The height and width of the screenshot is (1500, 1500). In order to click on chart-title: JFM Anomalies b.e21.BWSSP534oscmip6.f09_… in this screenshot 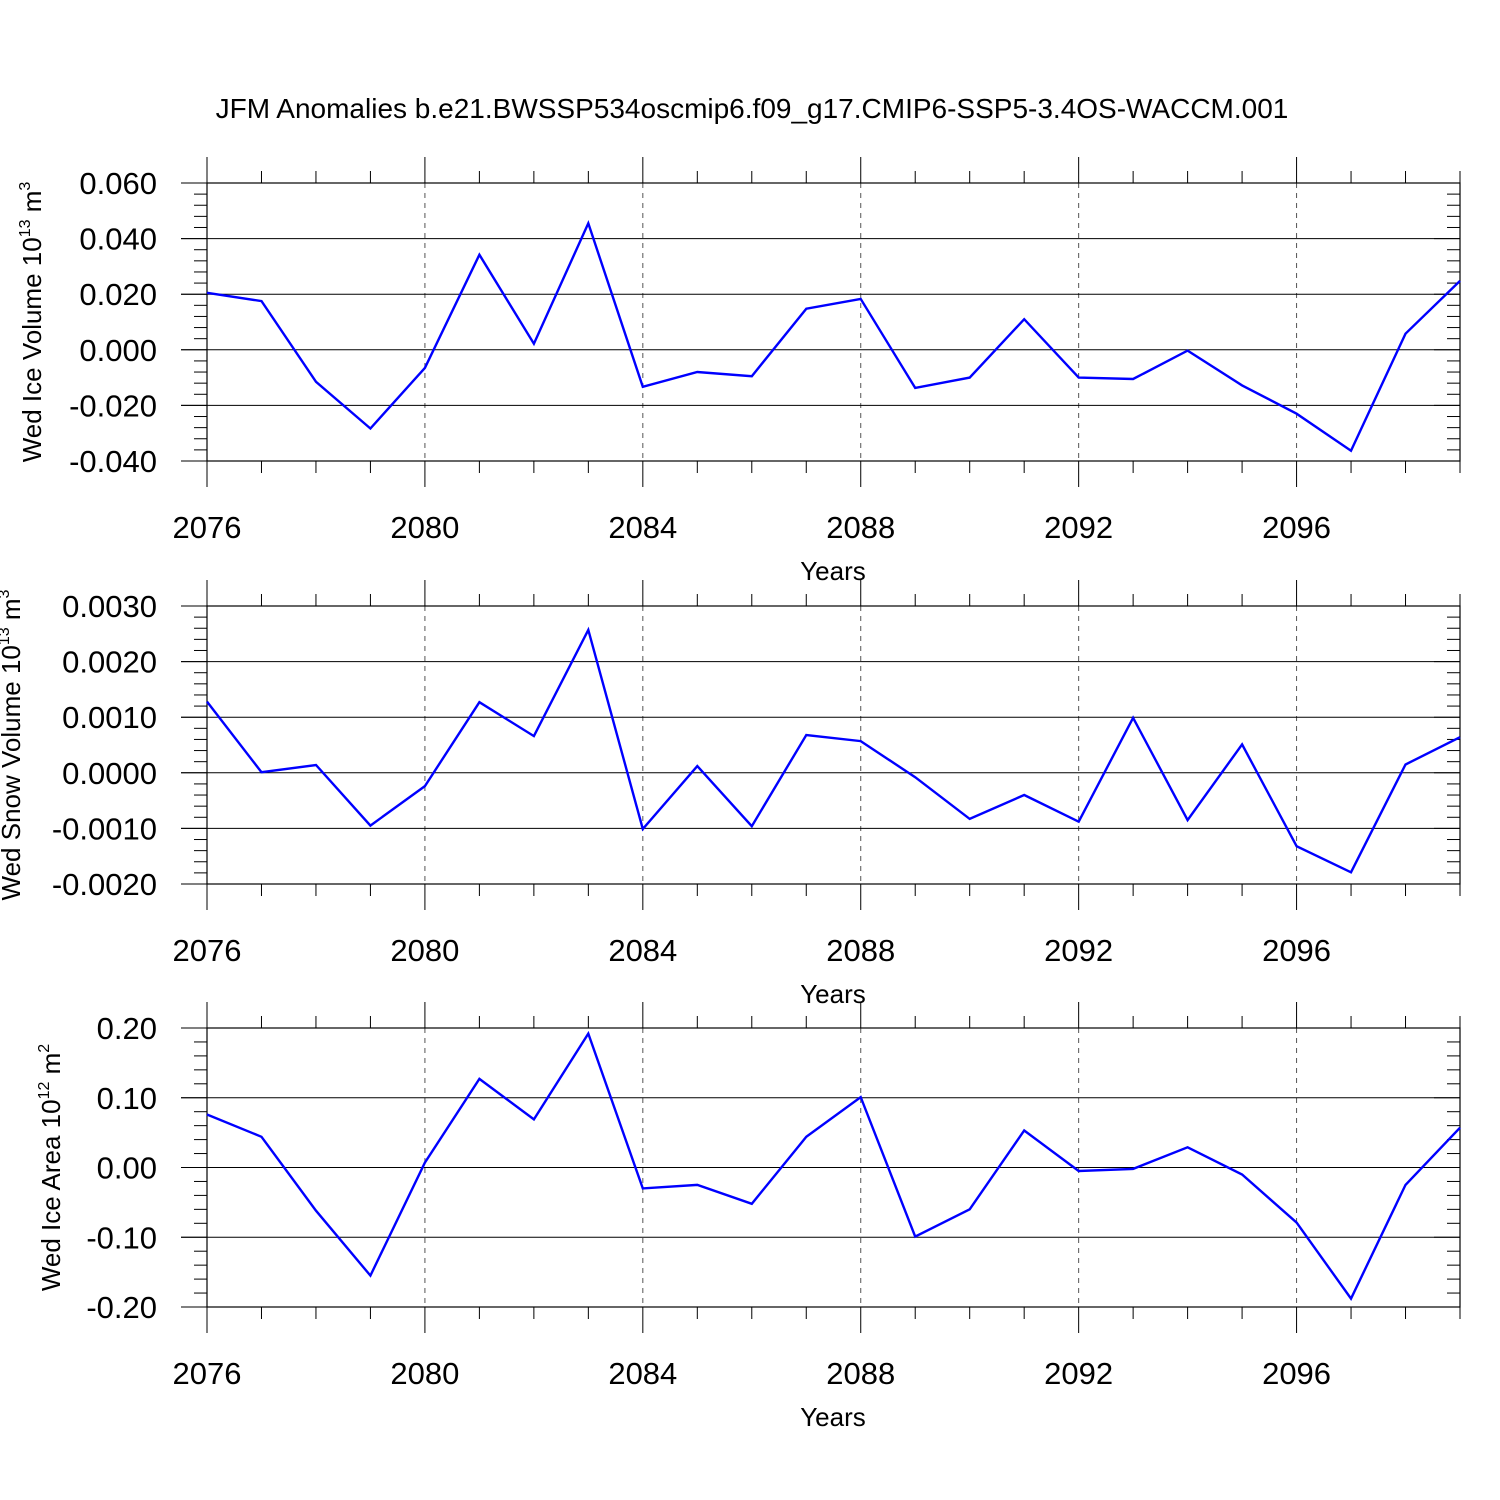, I will do `click(752, 108)`.